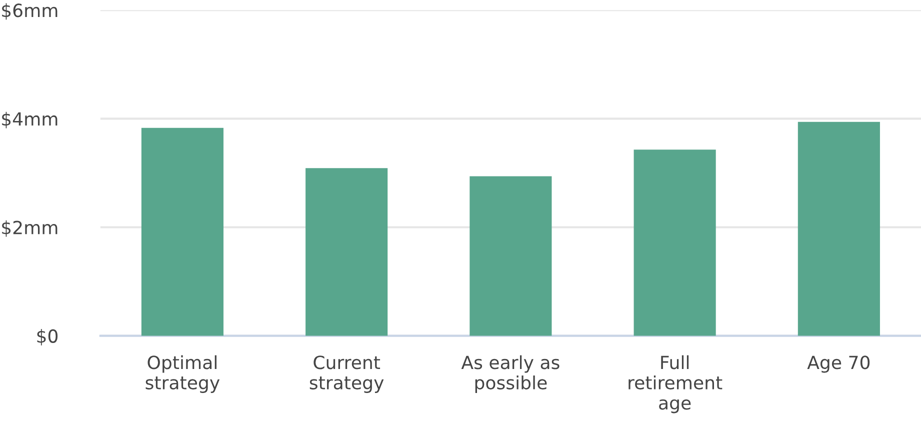 This screenshot has height=439, width=921. Describe the element at coordinates (675, 384) in the screenshot. I see `x-tick-label: Full retirement age` at that location.